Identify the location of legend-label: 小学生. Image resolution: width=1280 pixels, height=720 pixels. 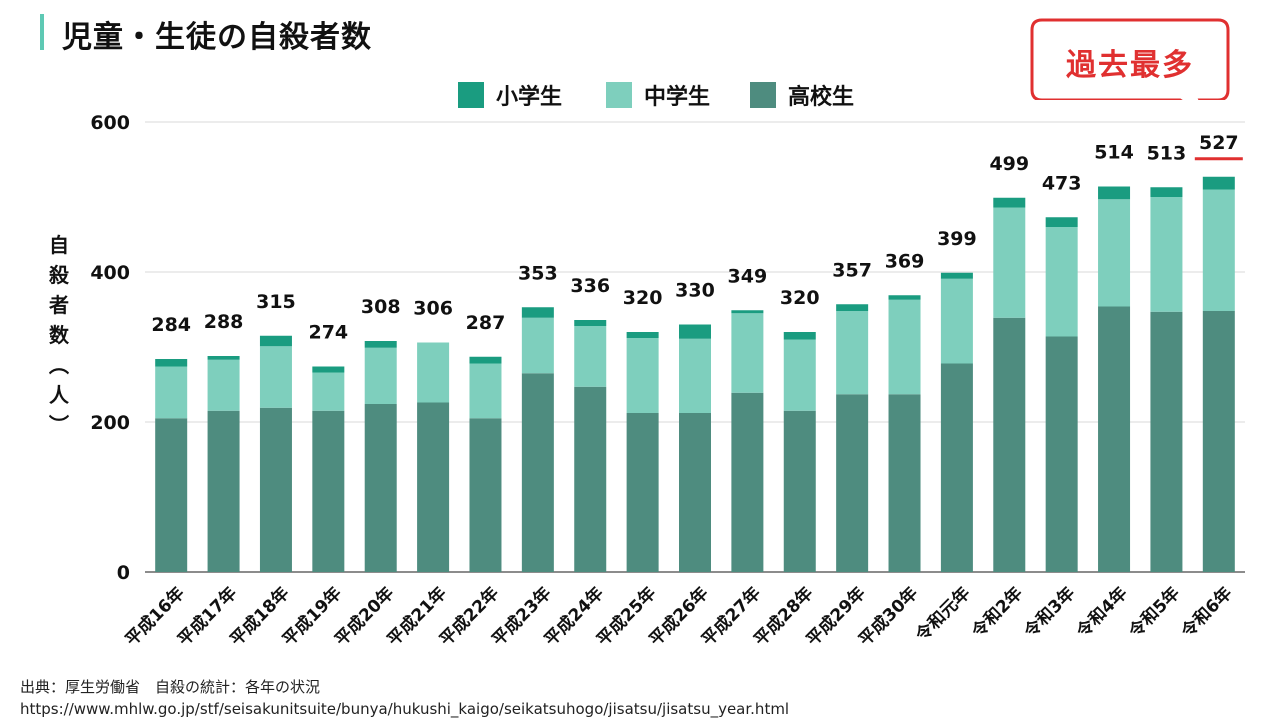
(529, 97).